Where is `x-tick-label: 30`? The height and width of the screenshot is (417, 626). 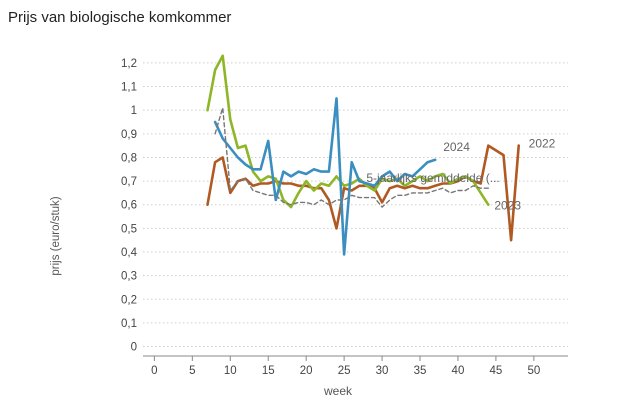 x-tick-label: 30 is located at coordinates (382, 371).